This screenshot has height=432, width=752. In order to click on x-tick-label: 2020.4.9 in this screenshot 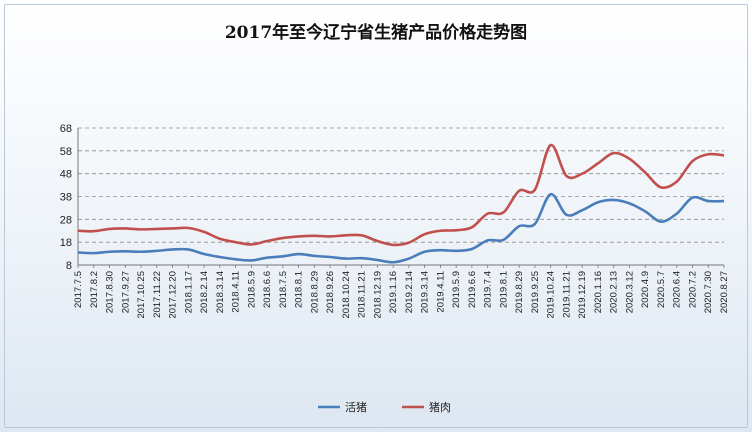, I will do `click(645, 289)`.